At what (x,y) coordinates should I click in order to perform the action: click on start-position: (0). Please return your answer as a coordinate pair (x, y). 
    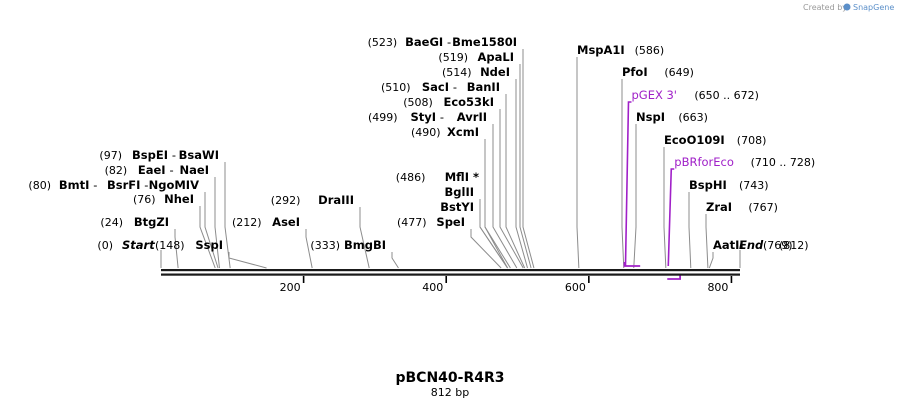
    Looking at the image, I should click on (105, 245).